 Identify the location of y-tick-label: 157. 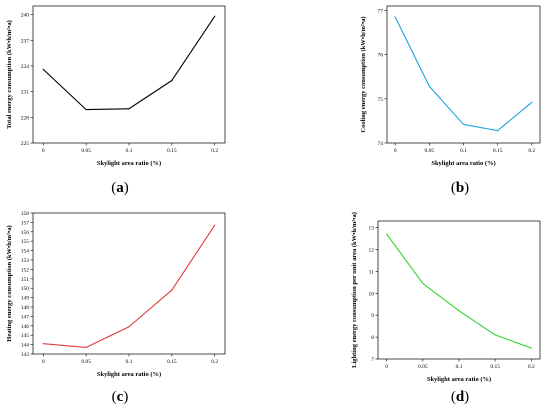
(25, 223).